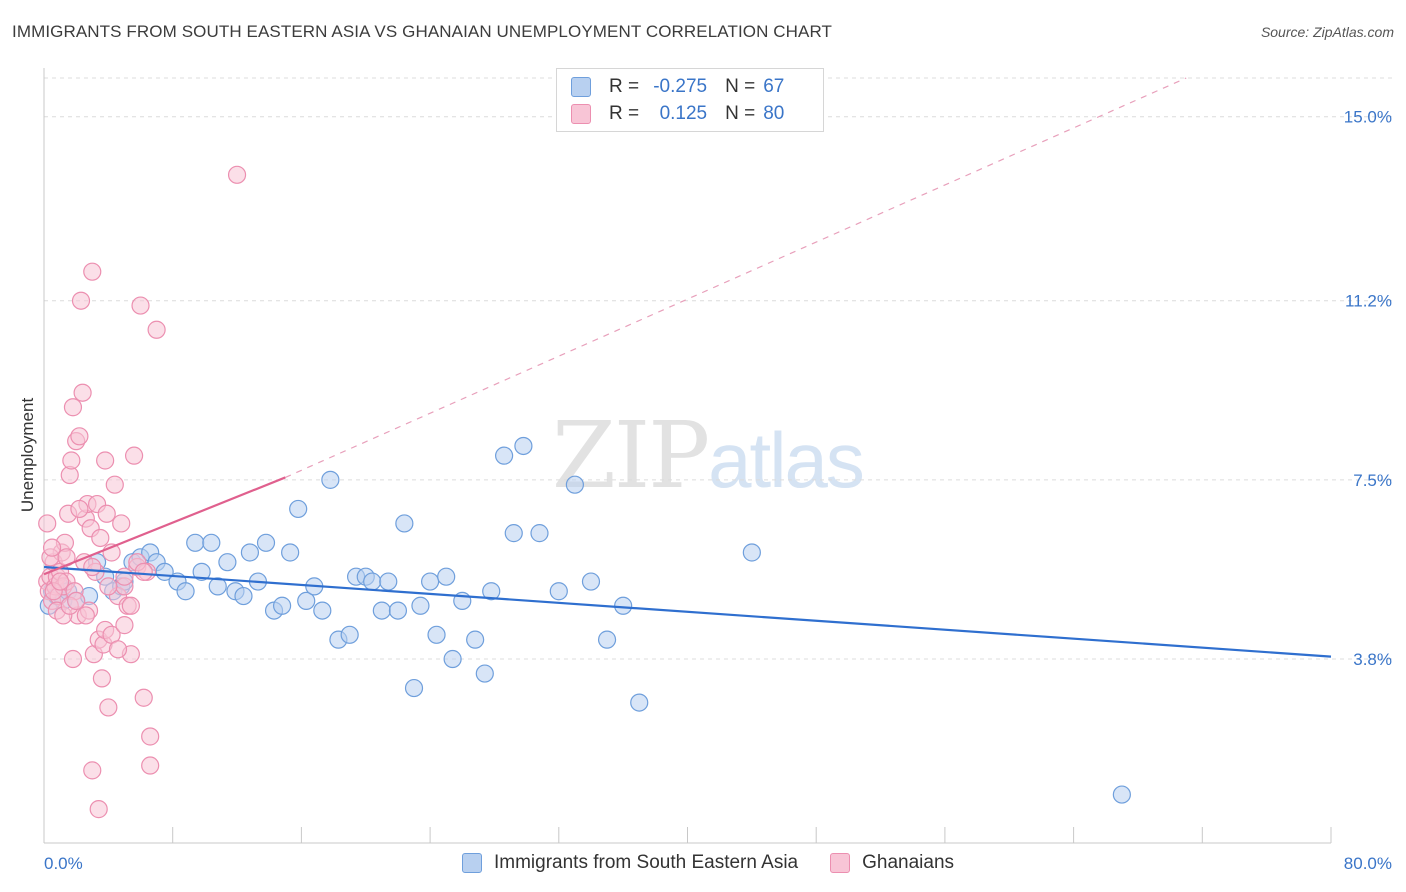 This screenshot has width=1406, height=892. I want to click on legend-swatch-blue, so click(581, 87).